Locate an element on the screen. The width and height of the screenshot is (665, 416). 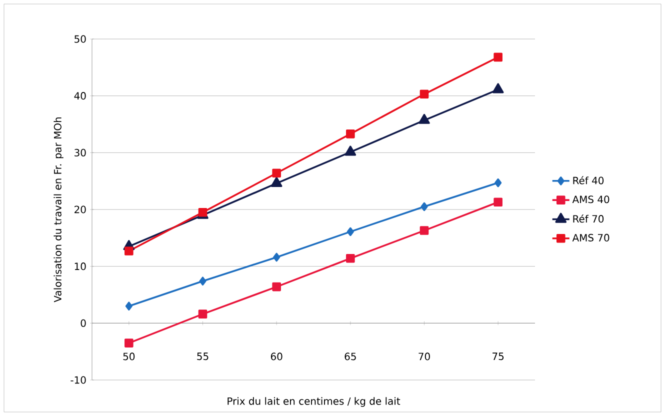
legend-label: AMS 70 is located at coordinates (591, 238).